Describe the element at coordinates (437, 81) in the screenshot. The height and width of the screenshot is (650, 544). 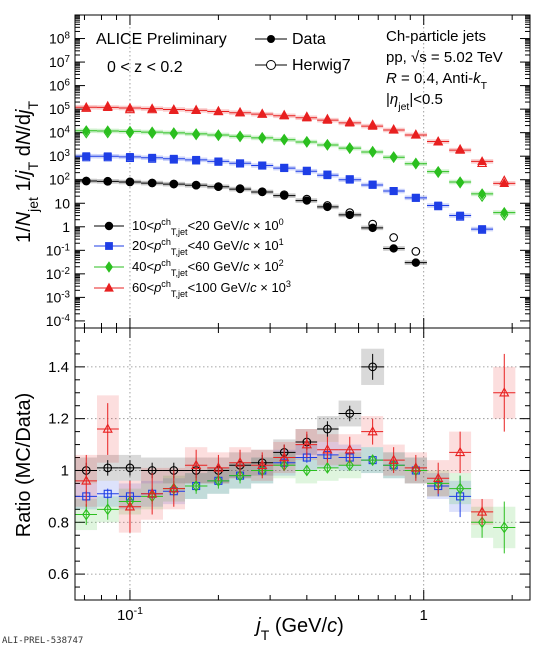
I see `jet-definition-label: R = 0.4, Anti-kT` at that location.